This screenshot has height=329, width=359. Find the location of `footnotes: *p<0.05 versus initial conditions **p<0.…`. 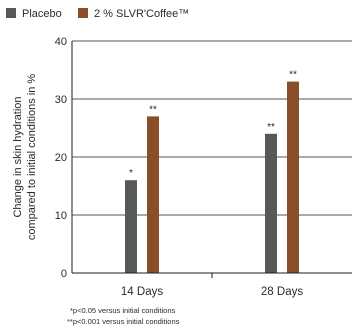

footnotes: *p<0.05 versus initial conditions **p<0.… is located at coordinates (123, 316).